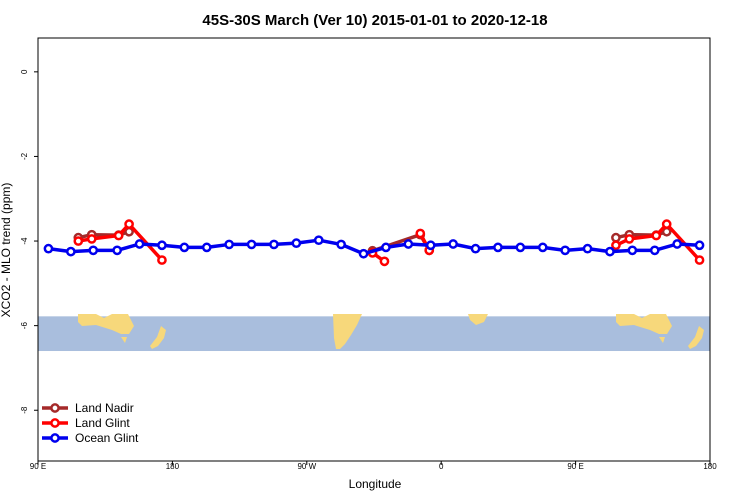 The image size is (750, 500). I want to click on x-tick-label: 0, so click(441, 466).